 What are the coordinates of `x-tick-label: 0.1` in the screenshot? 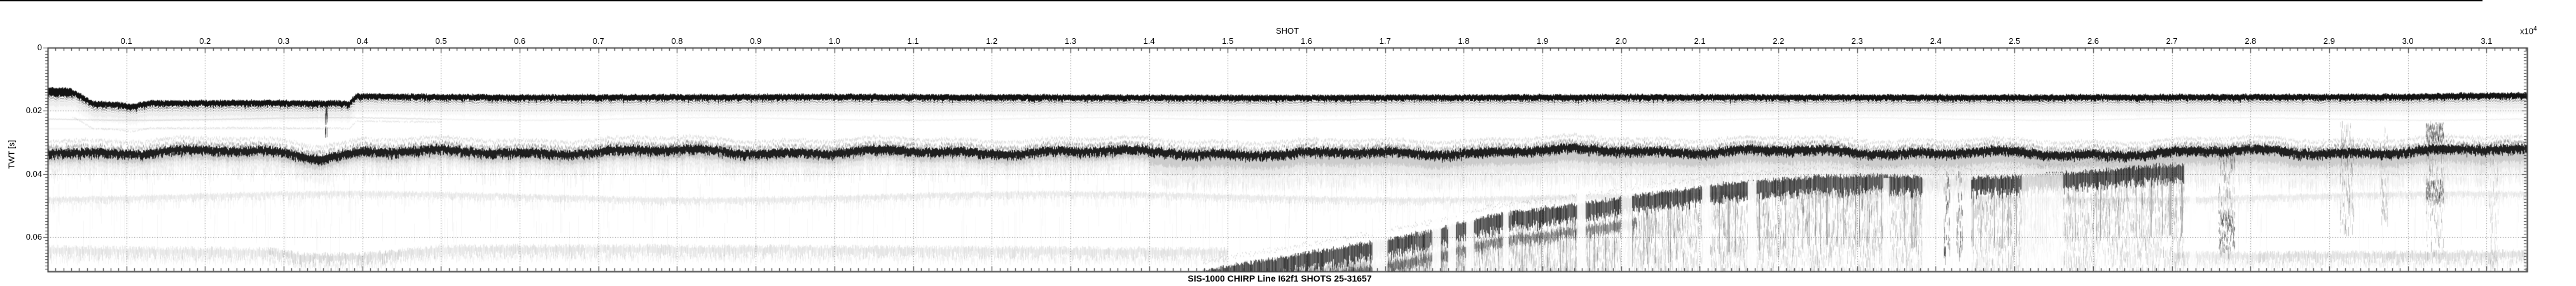 It's located at (126, 41).